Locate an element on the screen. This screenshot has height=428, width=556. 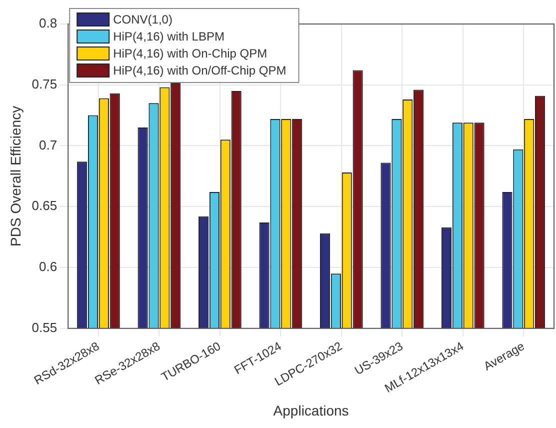
y-tick-label: 0.8 is located at coordinates (48, 23).